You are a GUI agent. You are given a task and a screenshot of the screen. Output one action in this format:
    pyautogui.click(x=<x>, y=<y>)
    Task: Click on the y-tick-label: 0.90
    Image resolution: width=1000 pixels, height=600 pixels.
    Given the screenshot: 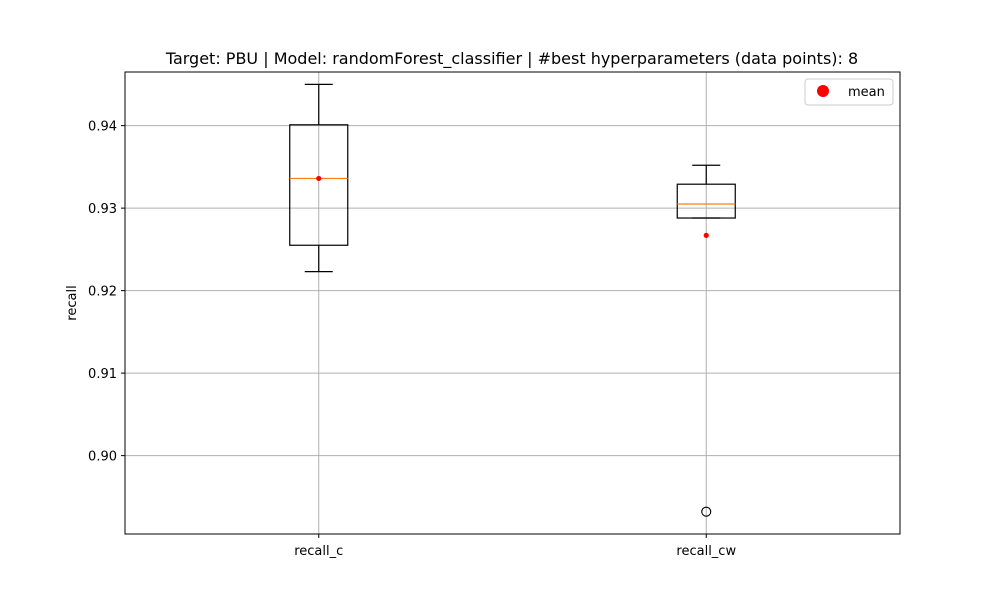 What is the action you would take?
    pyautogui.click(x=102, y=457)
    